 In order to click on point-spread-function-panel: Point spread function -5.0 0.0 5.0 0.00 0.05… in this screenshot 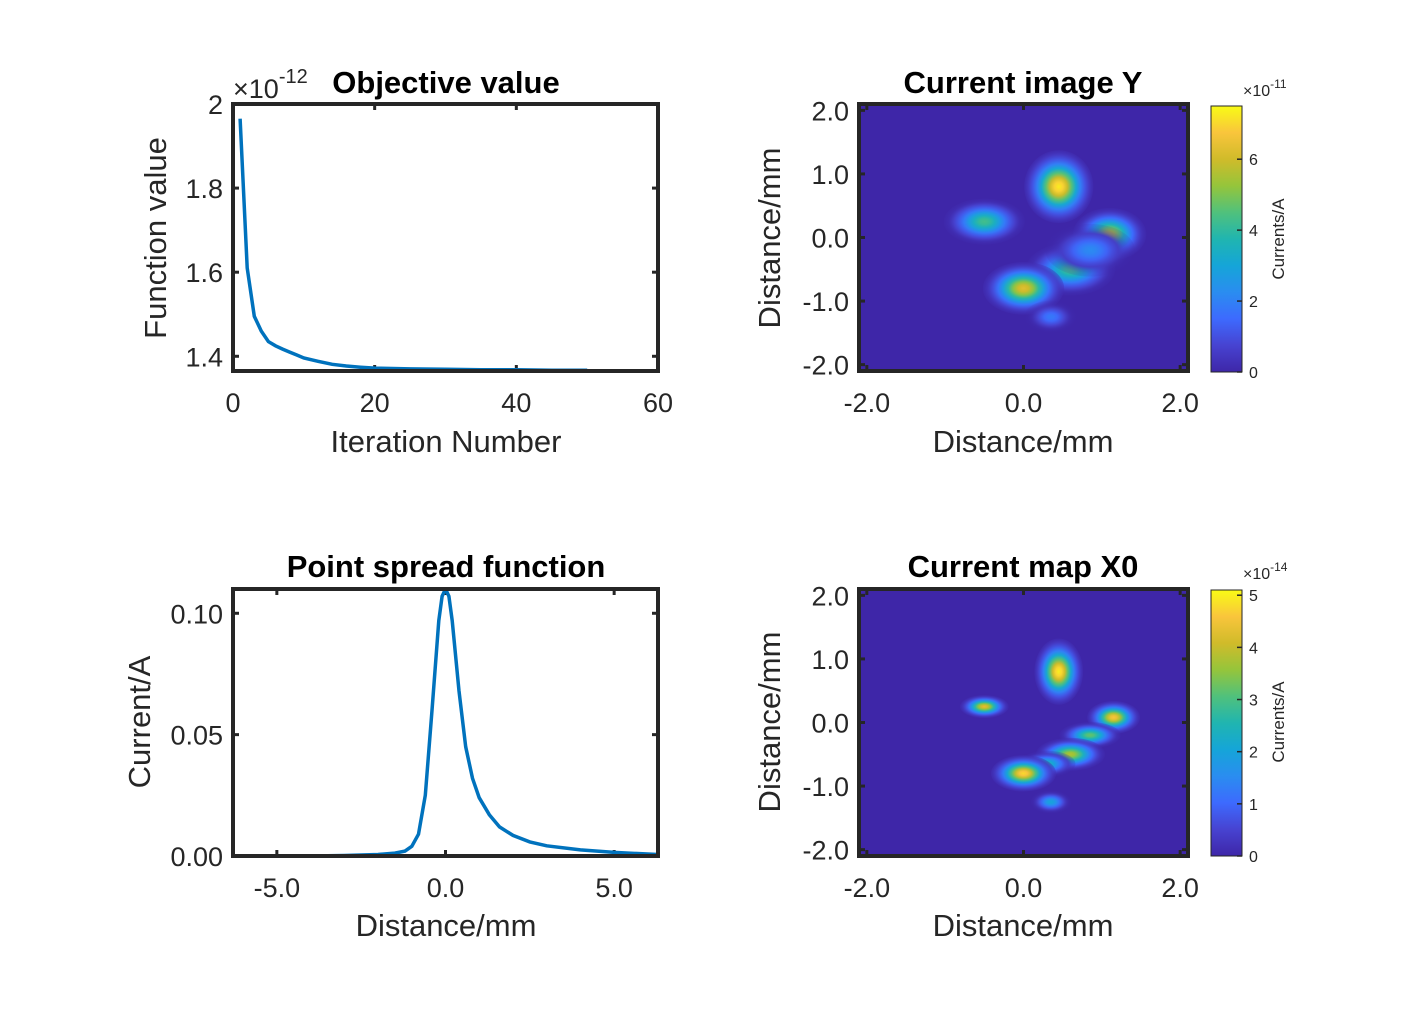, I will do `click(391, 746)`.